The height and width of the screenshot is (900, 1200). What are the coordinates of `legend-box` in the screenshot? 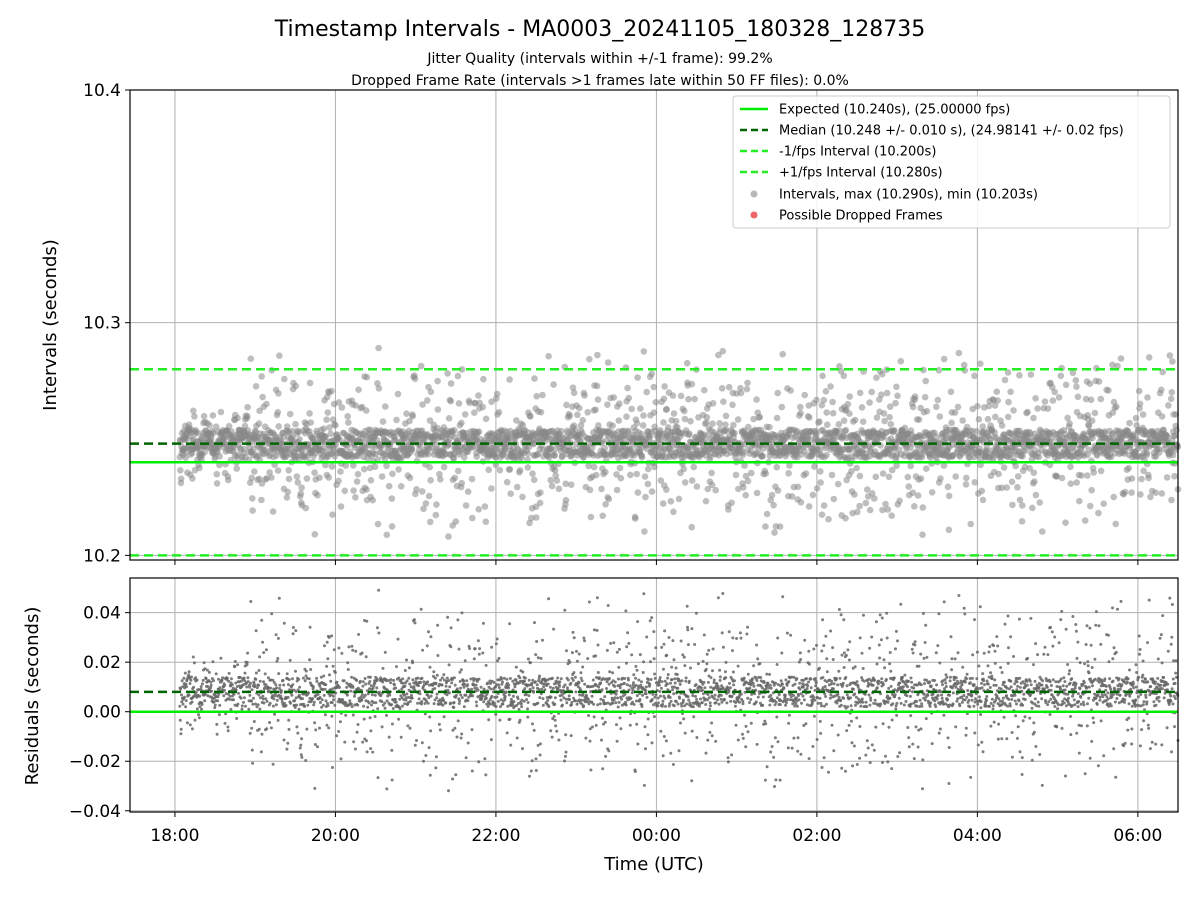 It's located at (951, 162).